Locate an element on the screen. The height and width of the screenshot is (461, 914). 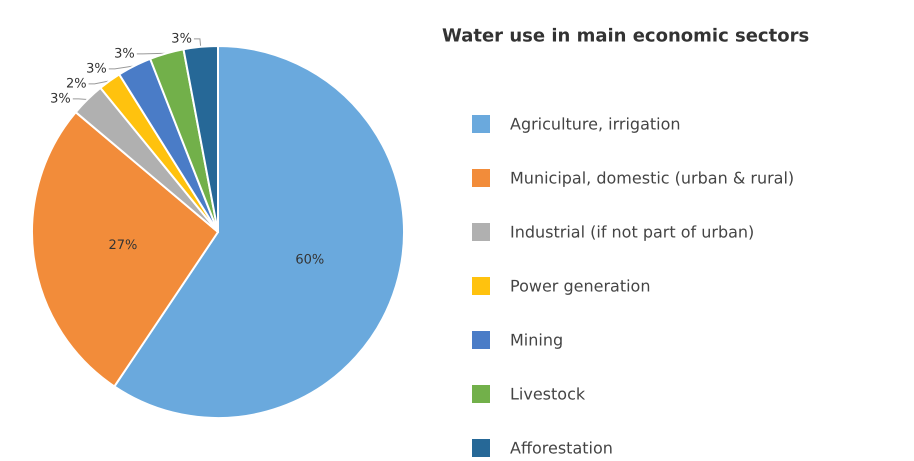
legend-label: Municipal, domestic (urban & rural) is located at coordinates (652, 178).